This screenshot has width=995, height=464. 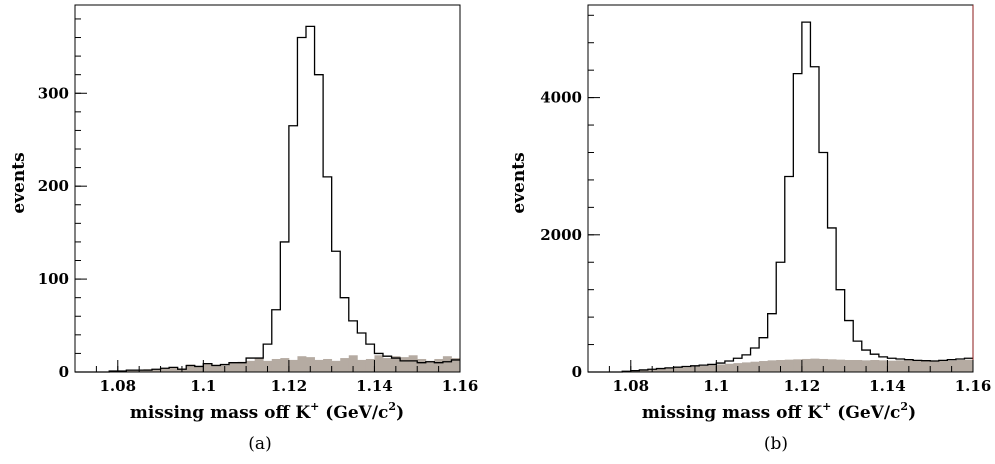 I want to click on panel-a-caption: (a), so click(x=259, y=444).